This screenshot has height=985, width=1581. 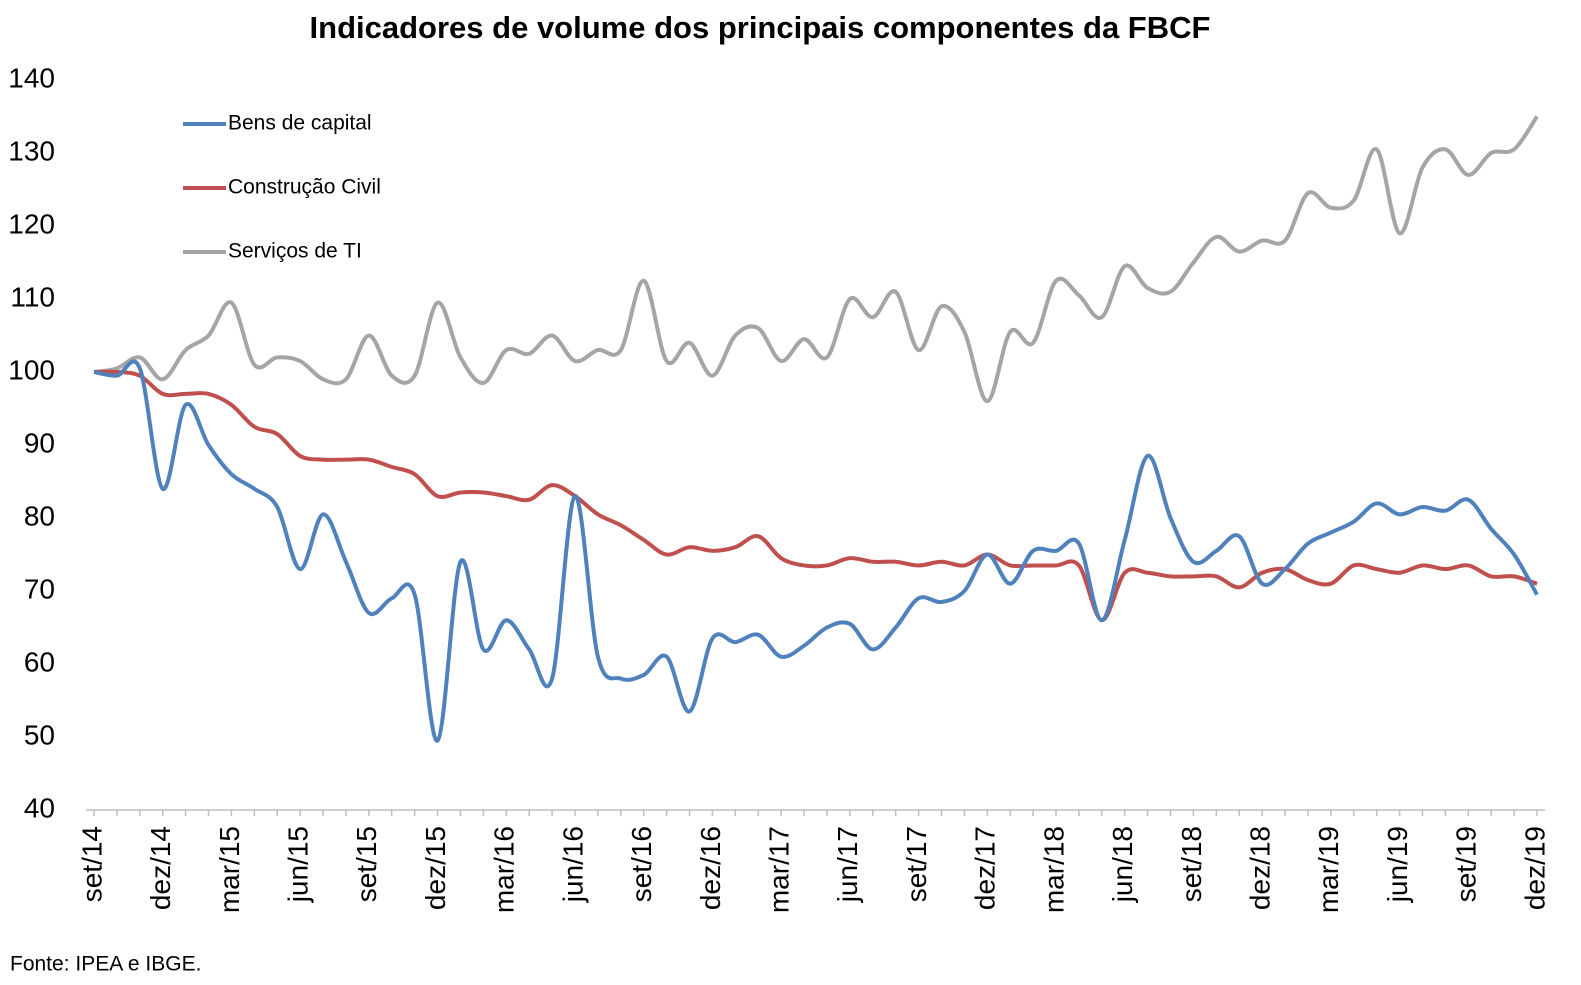 What do you see at coordinates (295, 251) in the screenshot?
I see `legend-label: Serviços de TI` at bounding box center [295, 251].